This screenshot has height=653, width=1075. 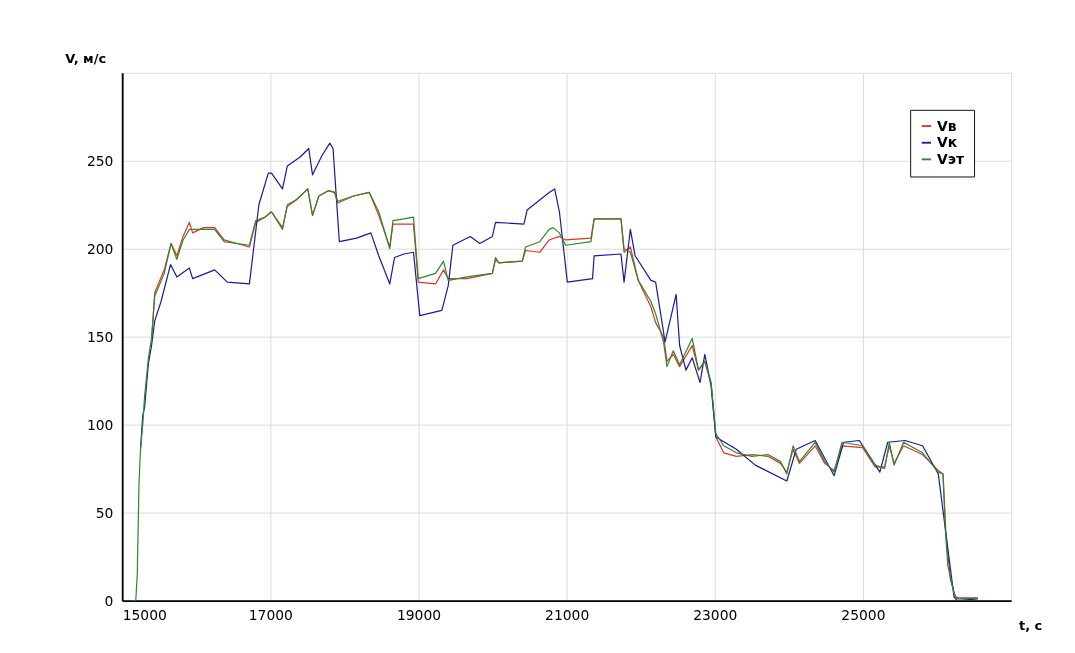 I want to click on x-tick-label: 15000, so click(x=144, y=614).